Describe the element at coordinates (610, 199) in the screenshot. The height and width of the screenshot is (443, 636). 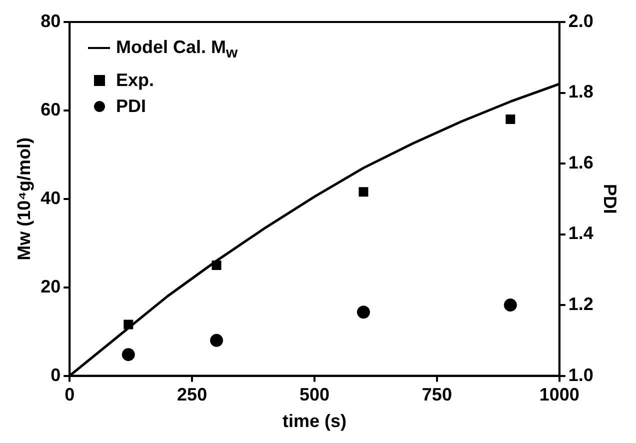
I see `y2-axis-title: PDI` at that location.